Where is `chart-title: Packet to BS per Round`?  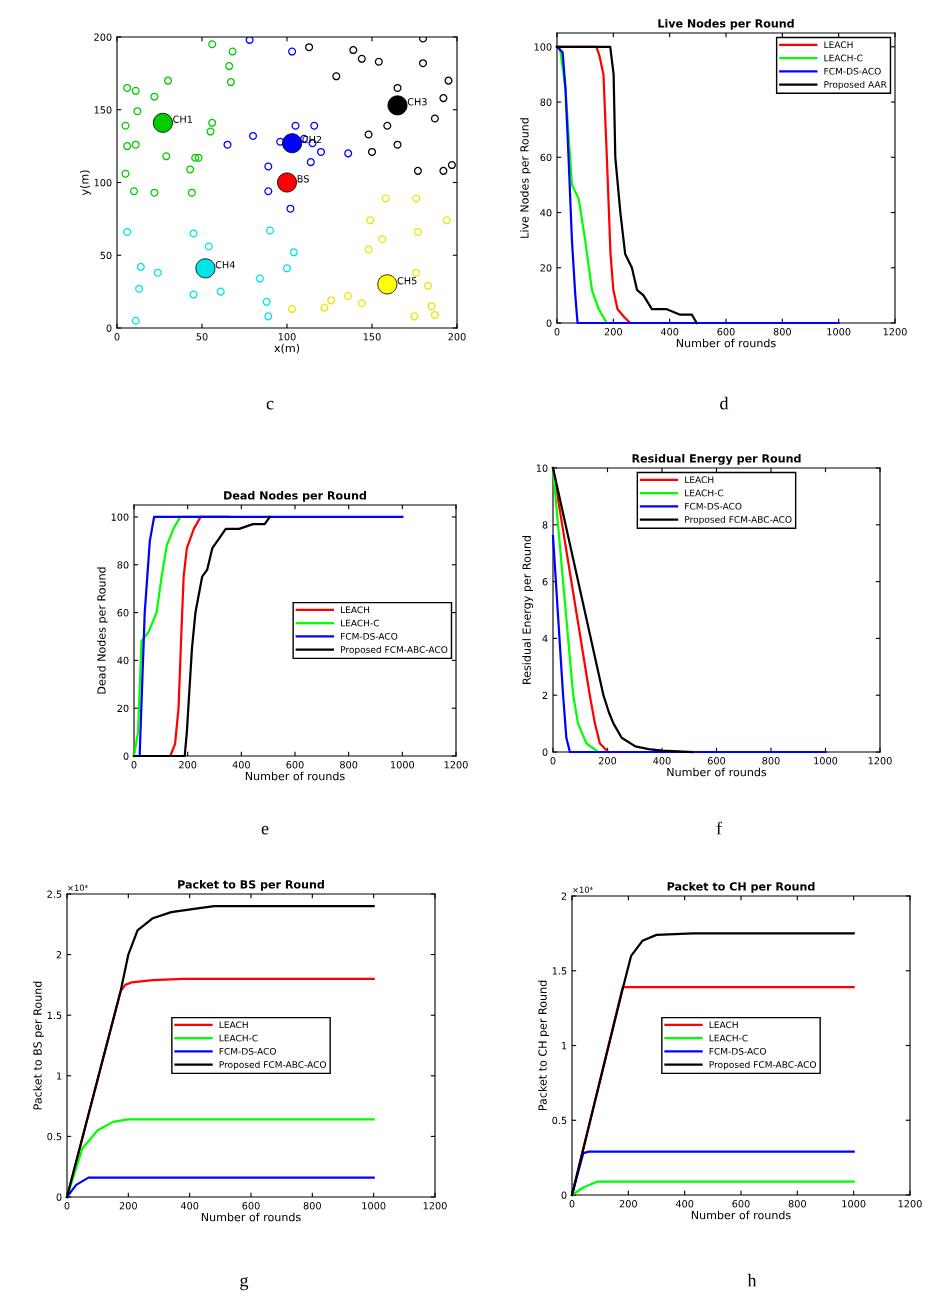 chart-title: Packet to BS per Round is located at coordinates (251, 885).